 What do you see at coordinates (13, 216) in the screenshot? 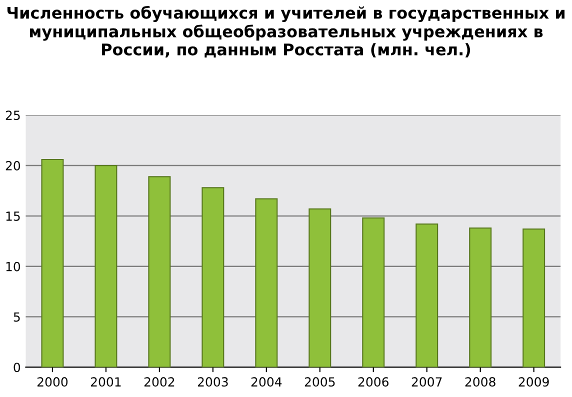
I see `y-tick-label: 15` at bounding box center [13, 216].